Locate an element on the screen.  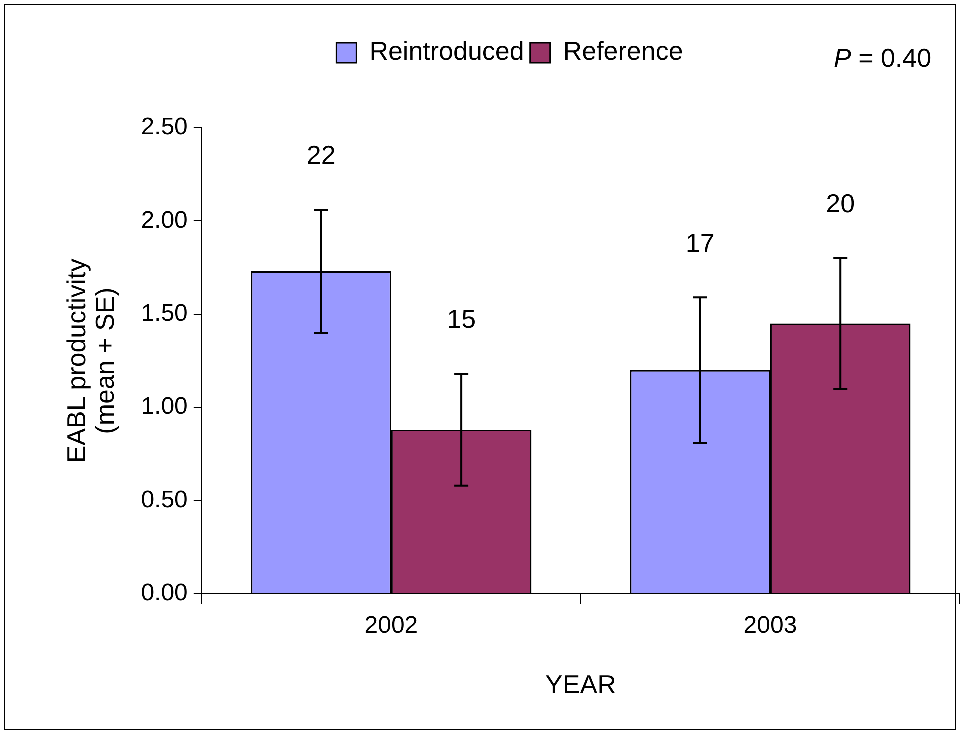
annotation: 17 is located at coordinates (700, 243).